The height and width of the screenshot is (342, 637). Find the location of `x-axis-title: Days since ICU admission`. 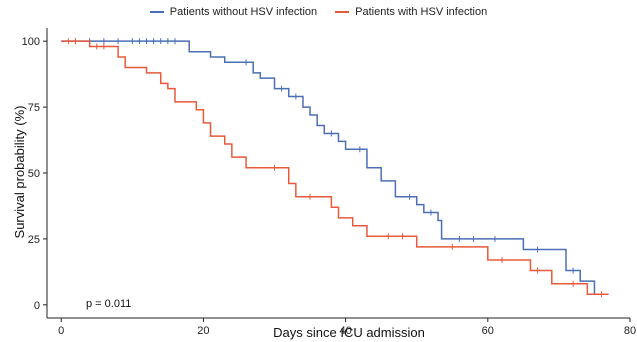

x-axis-title: Days since ICU admission is located at coordinates (349, 332).